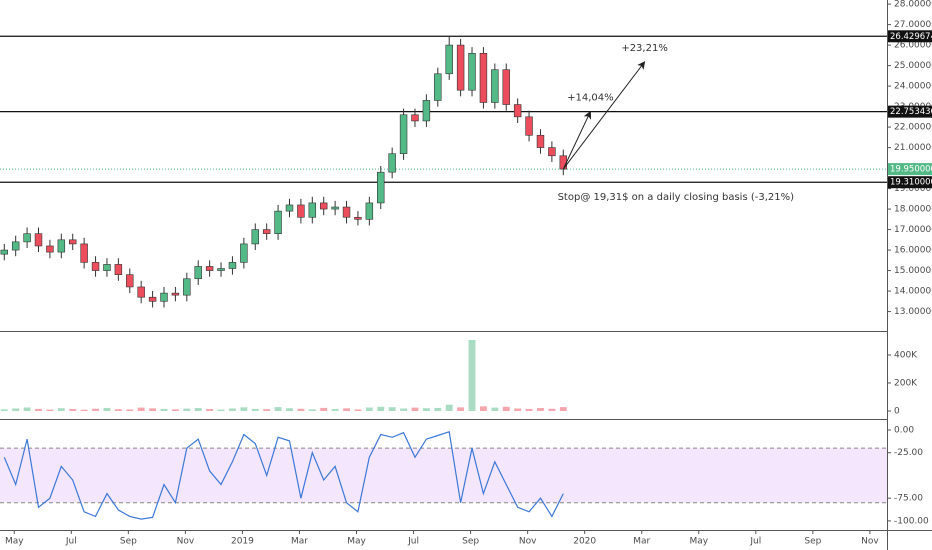  I want to click on annotation-text: +23,21%, so click(644, 48).